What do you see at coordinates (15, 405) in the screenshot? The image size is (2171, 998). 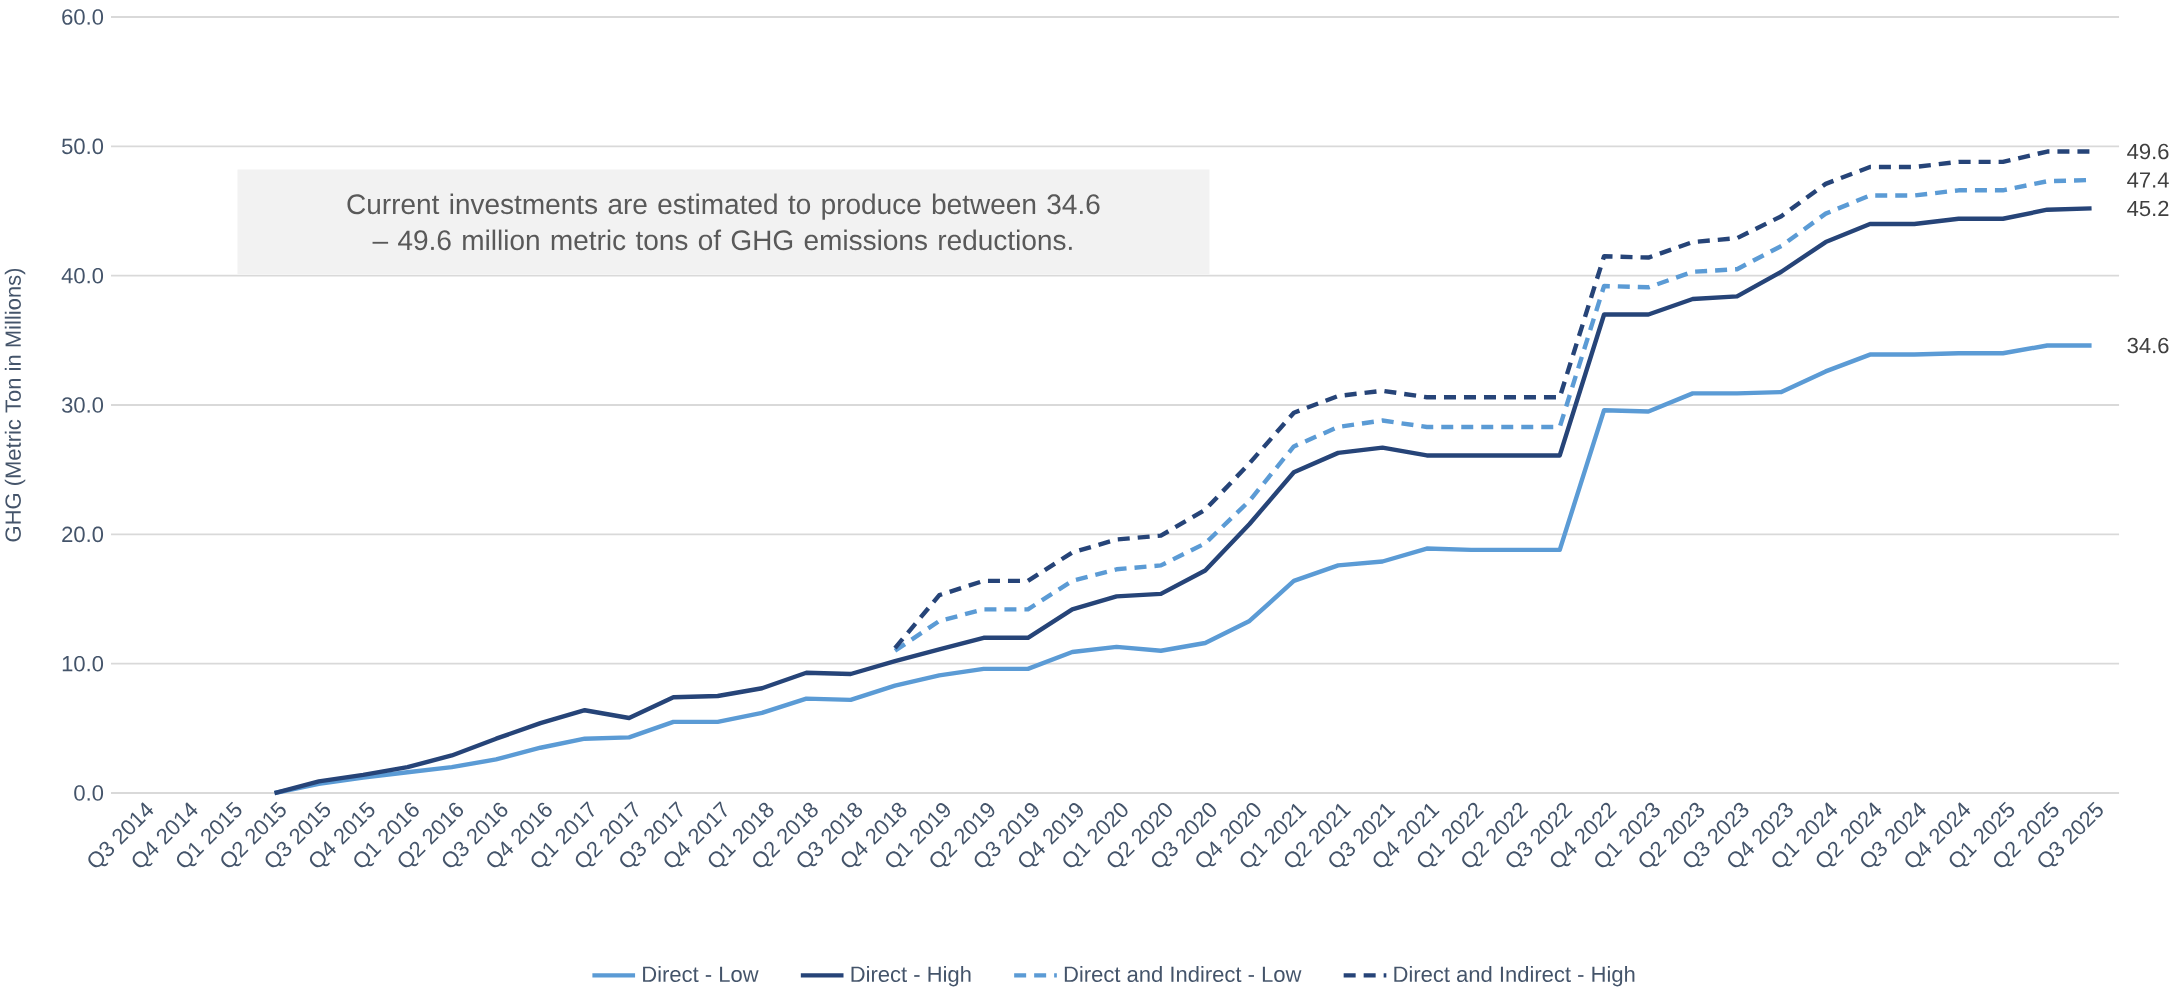 I see `y-axis-title: GHG (Metric Ton in Millions)` at bounding box center [15, 405].